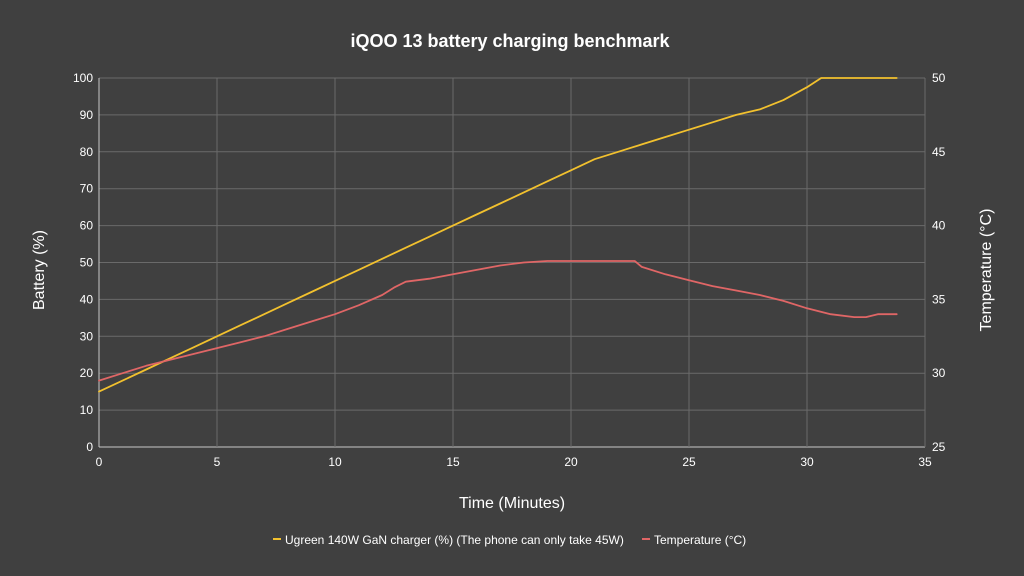 The width and height of the screenshot is (1024, 576). What do you see at coordinates (700, 540) in the screenshot?
I see `legend-label-temperature: Temperature (°C)` at bounding box center [700, 540].